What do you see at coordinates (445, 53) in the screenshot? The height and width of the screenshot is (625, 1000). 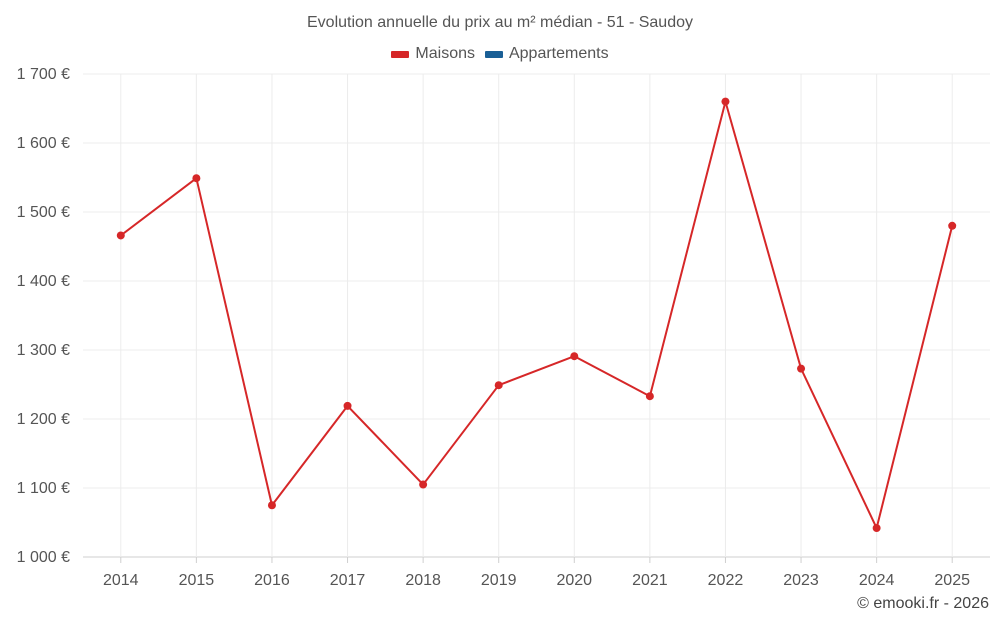 I see `legend-label-maisons: Maisons` at bounding box center [445, 53].